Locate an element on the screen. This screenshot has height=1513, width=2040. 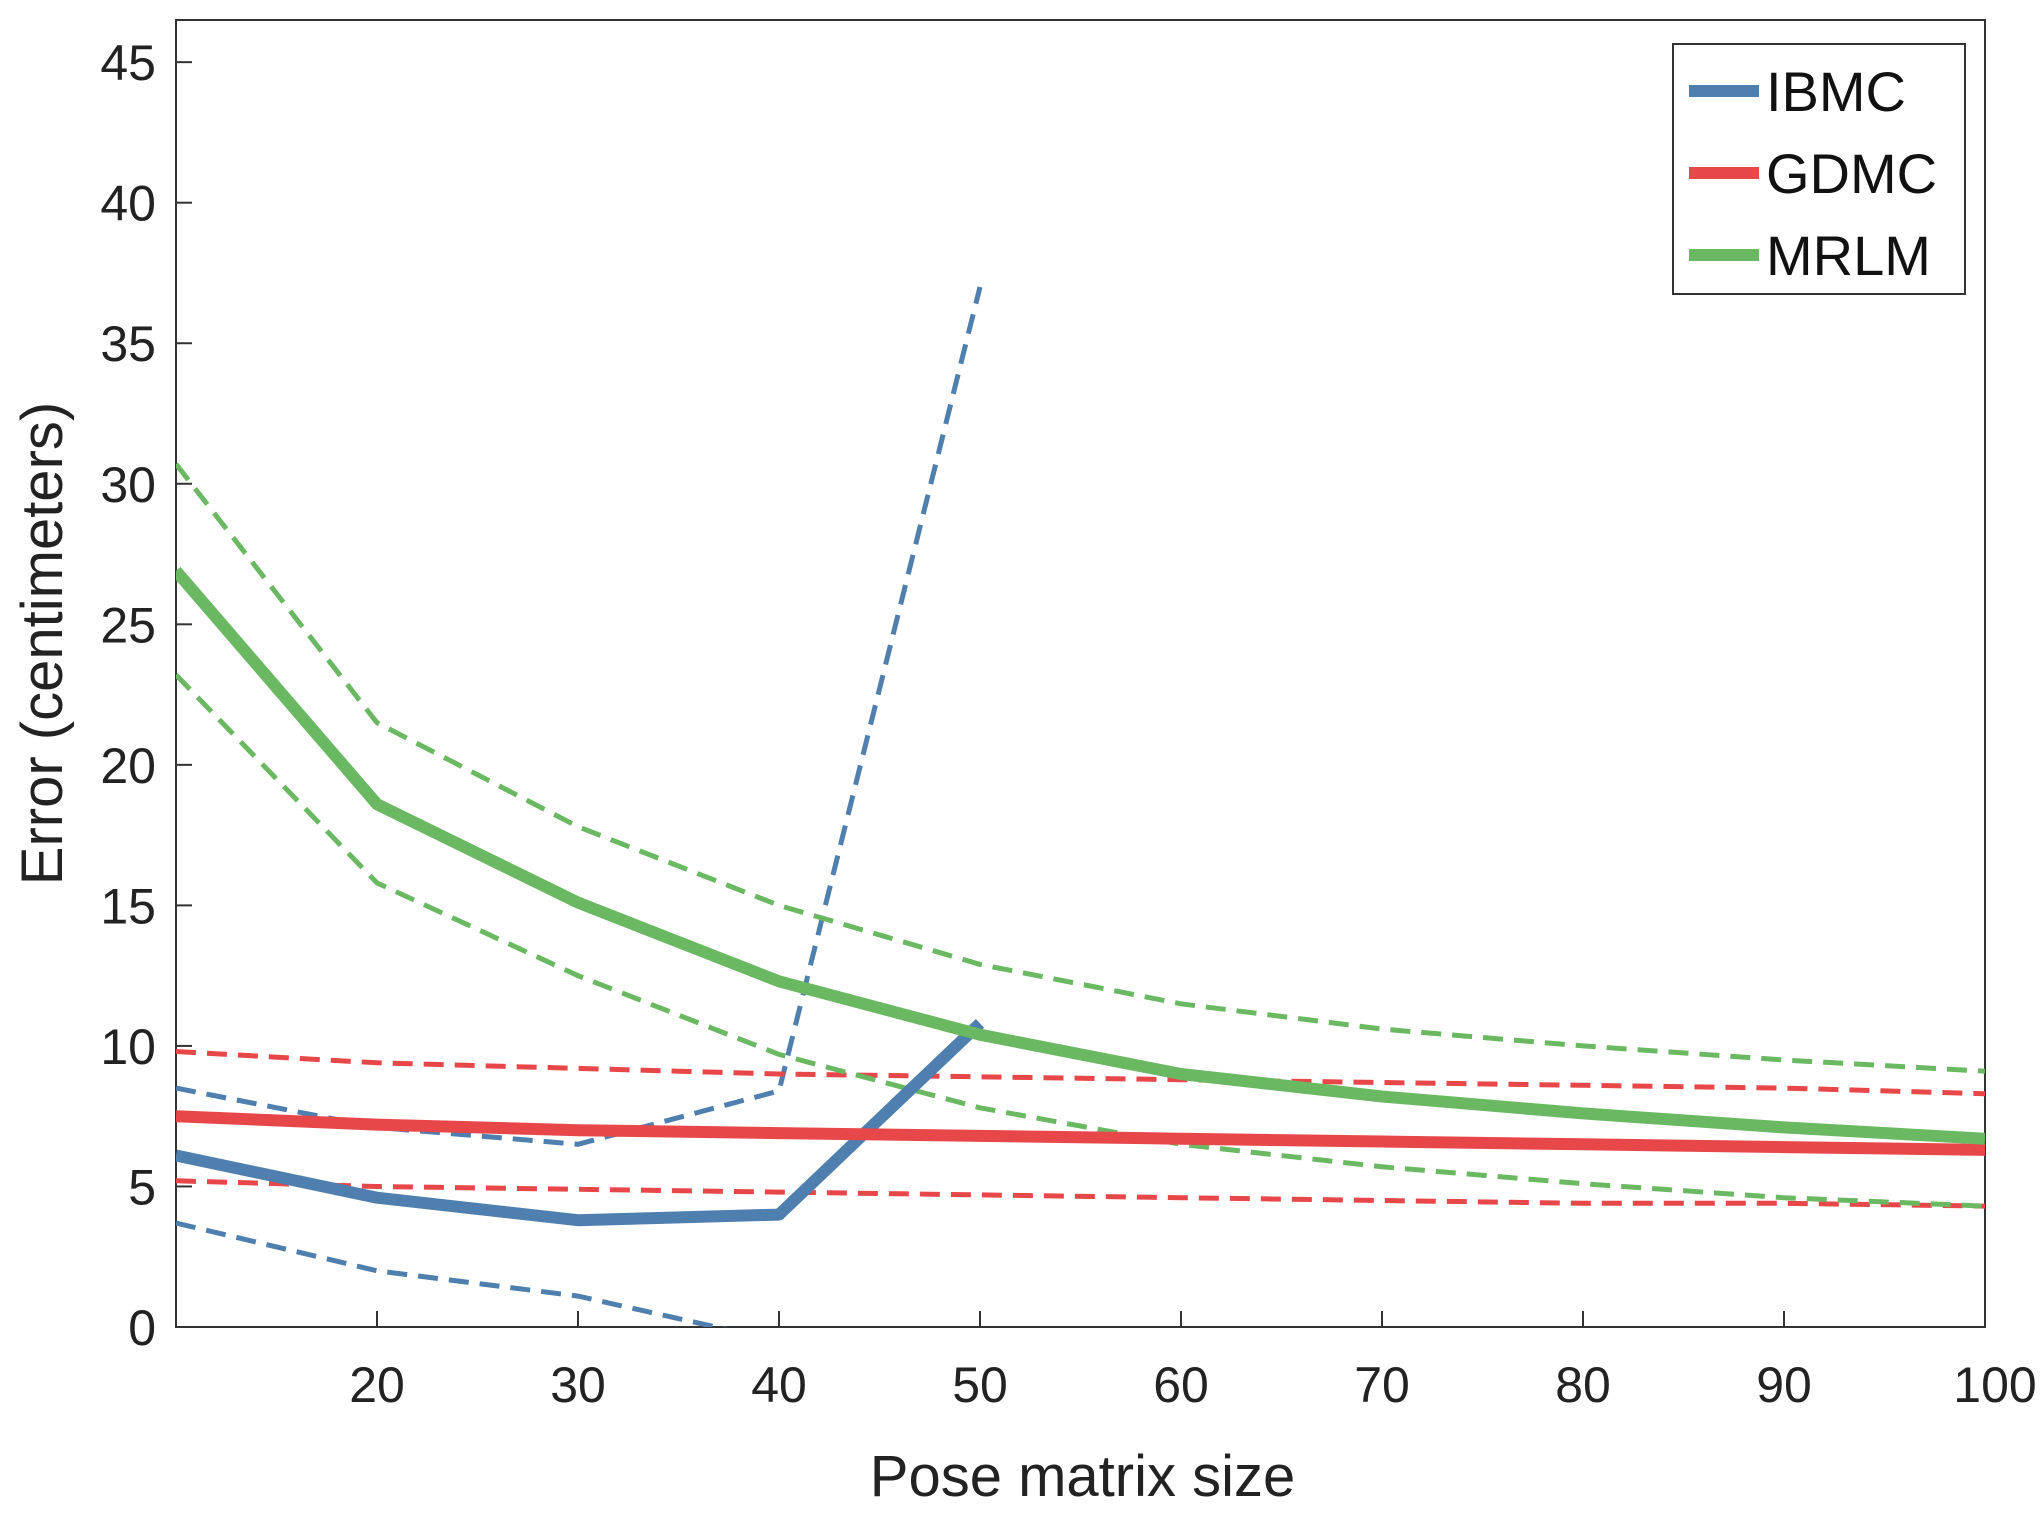
gdmc-lower-bound-line is located at coordinates (1080, 1193).